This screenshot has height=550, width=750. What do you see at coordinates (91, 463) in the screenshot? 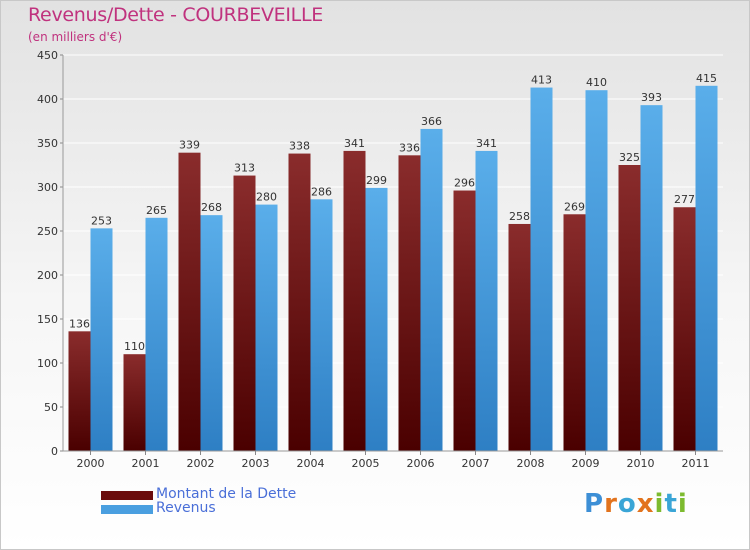
I see `x-tick-label: 2000` at bounding box center [91, 463].